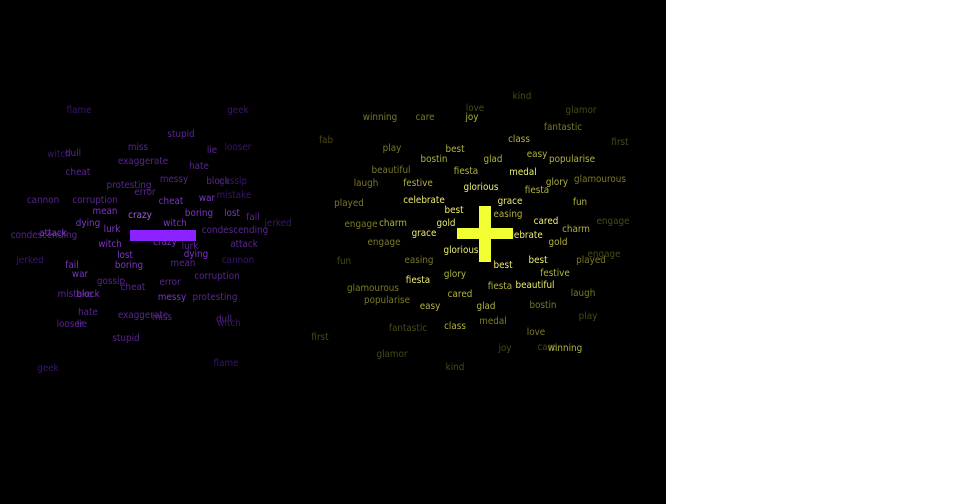 The width and height of the screenshot is (960, 504). I want to click on positive-word: celebrate, so click(522, 235).